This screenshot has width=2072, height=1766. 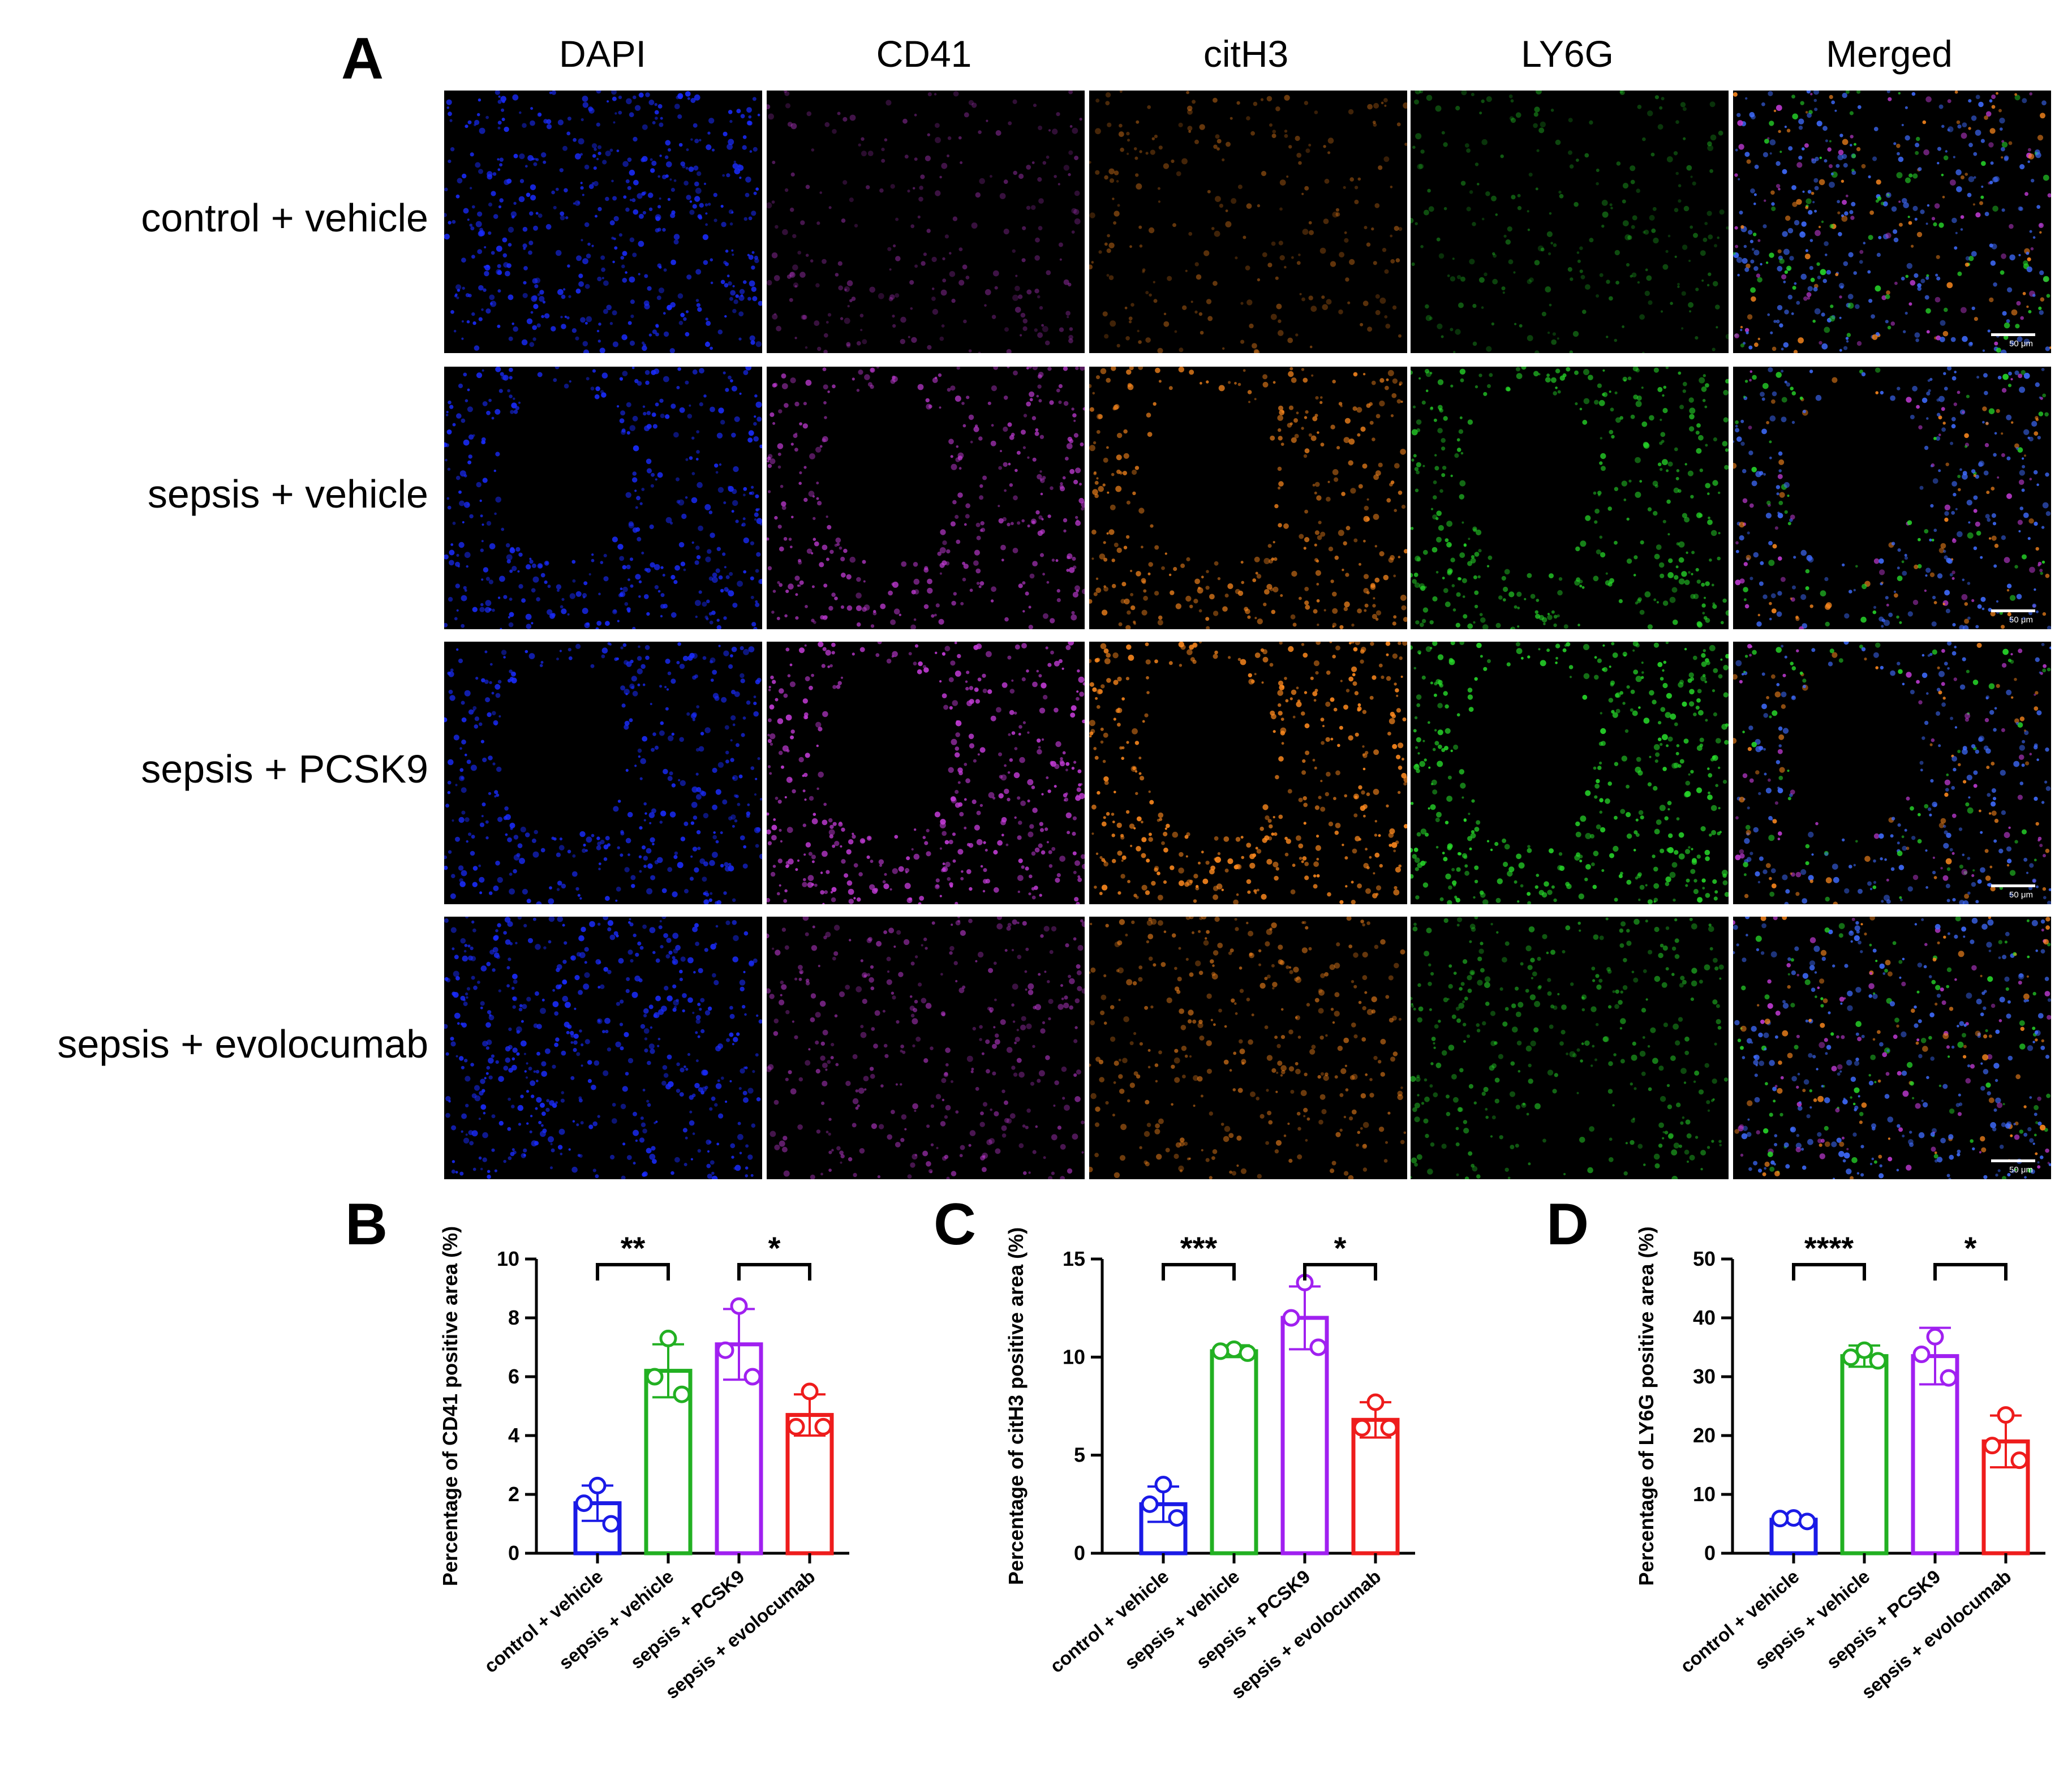 I want to click on chart-b-y-tick-label: 6, so click(x=513, y=1377).